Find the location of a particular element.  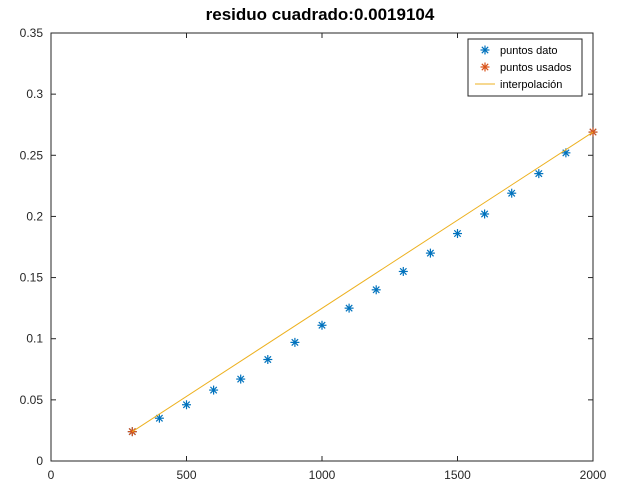

y-tick-label: 0.25 is located at coordinates (32, 155).